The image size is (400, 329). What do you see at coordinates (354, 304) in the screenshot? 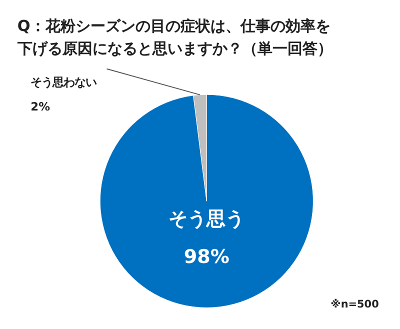
I see `text: ※n=500` at bounding box center [354, 304].